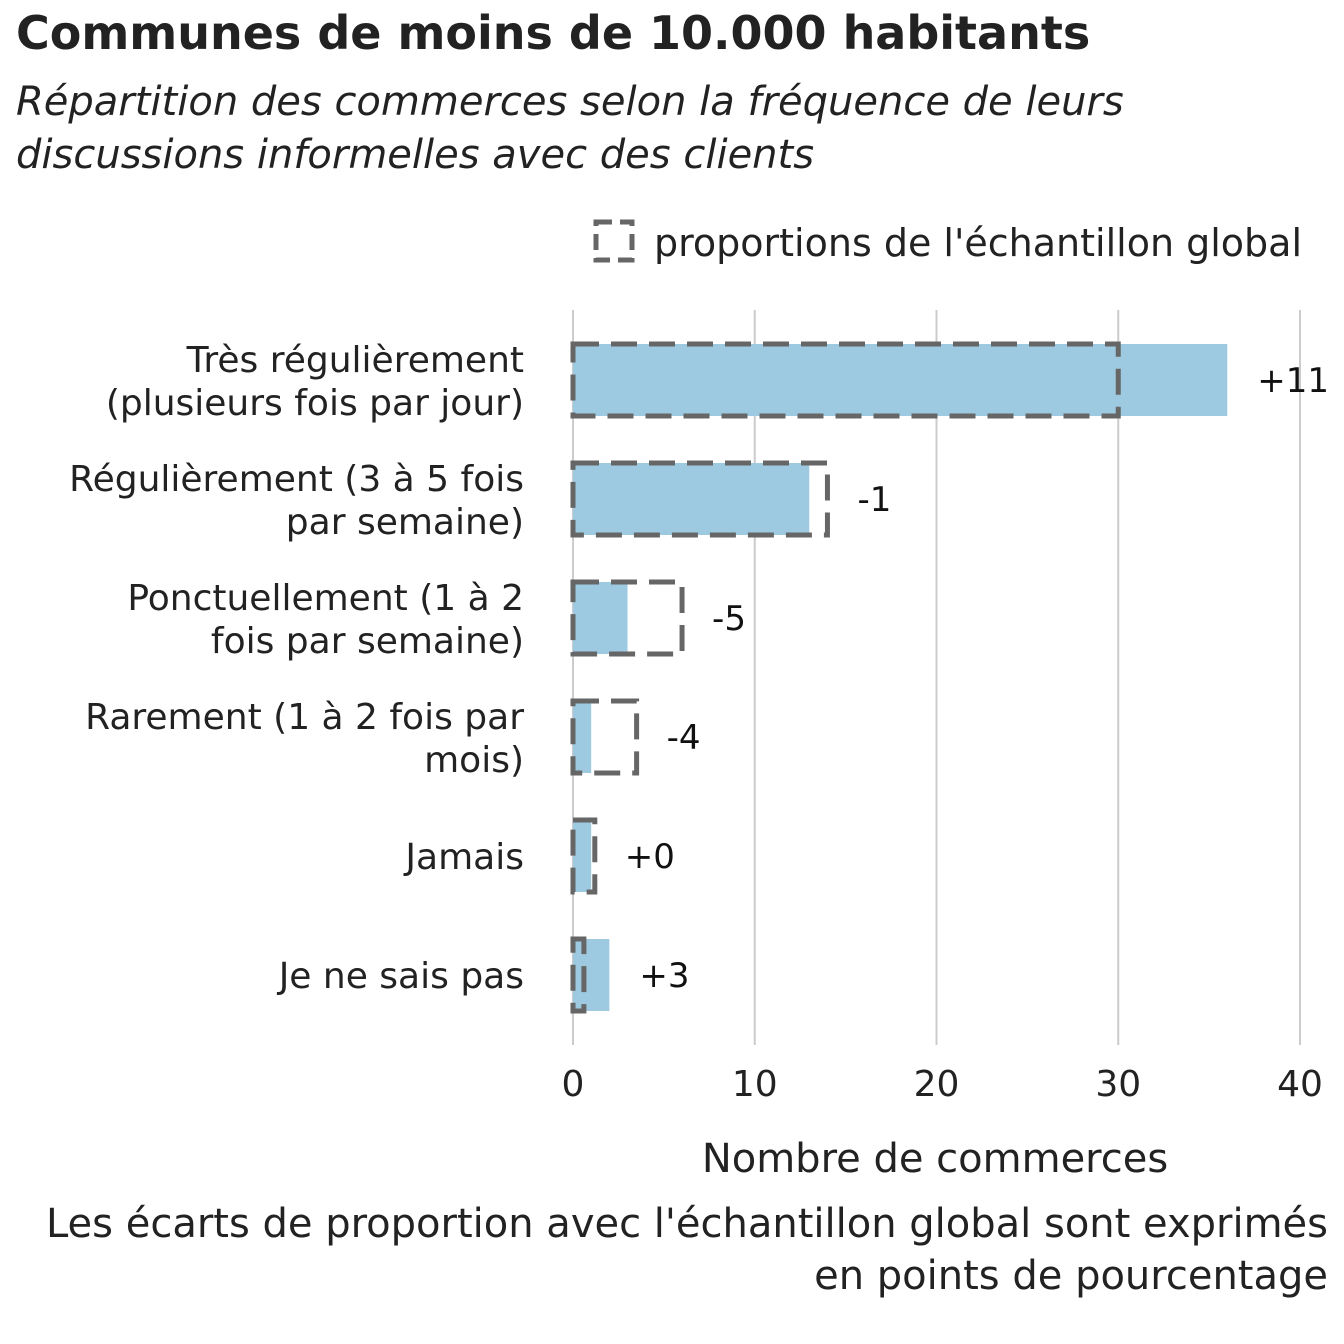  I want to click on x-tick-labels: 0 10 20 30 40, so click(942, 1084).